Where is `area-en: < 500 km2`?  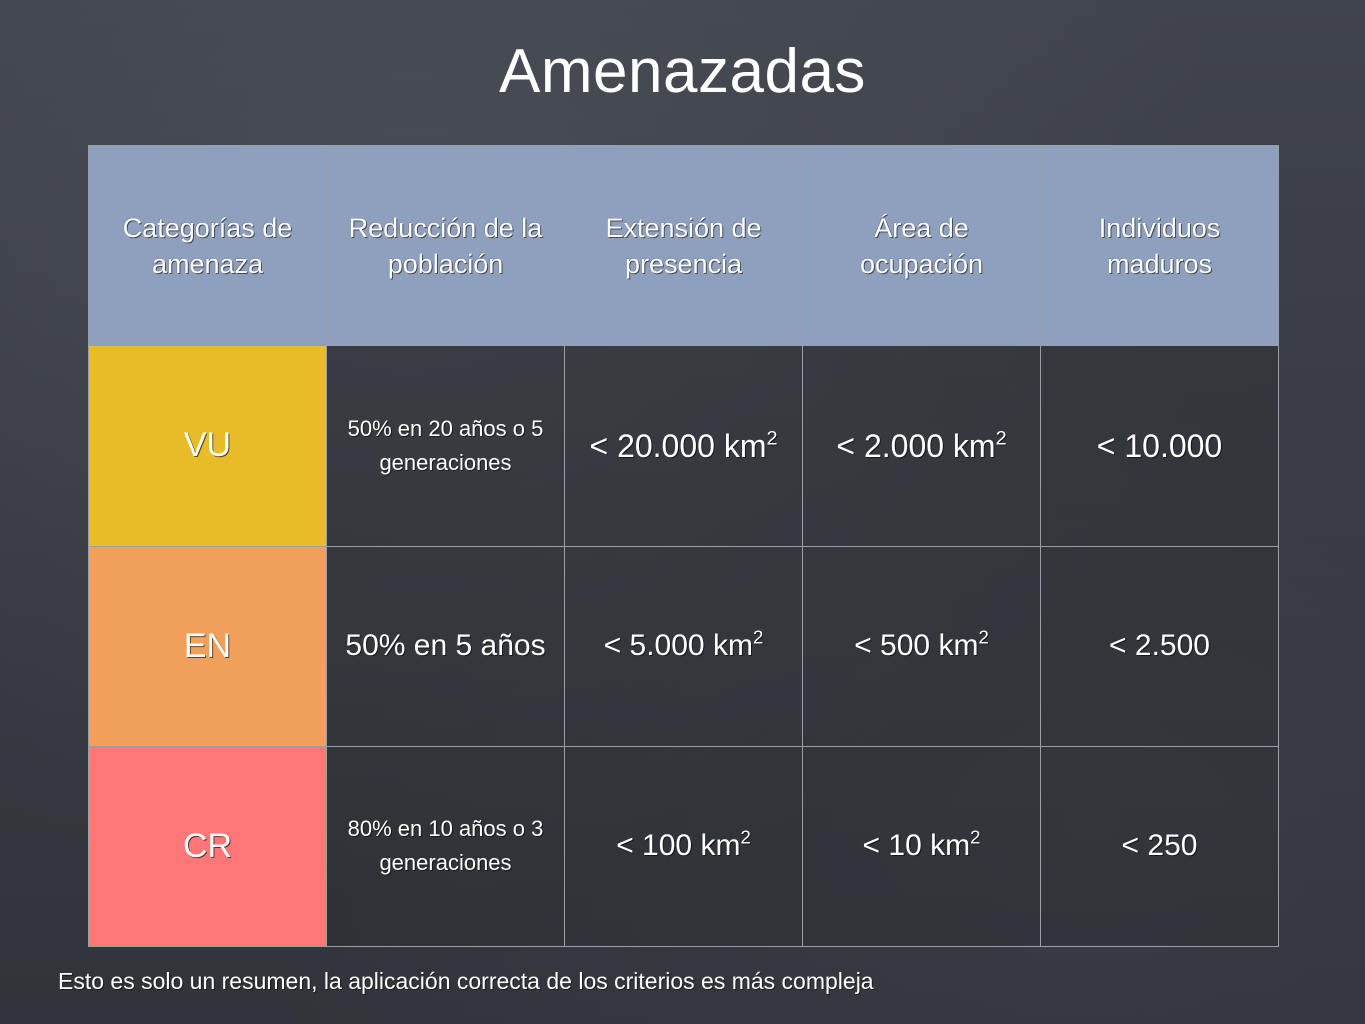 area-en: < 500 km2 is located at coordinates (921, 646).